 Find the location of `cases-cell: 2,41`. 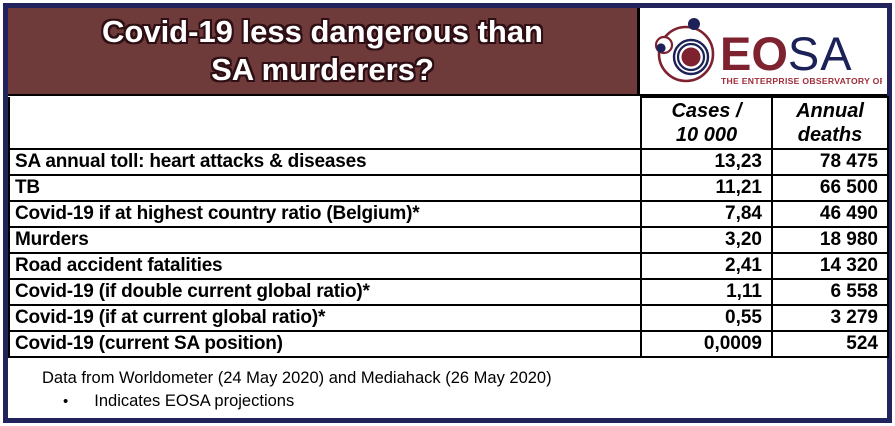

cases-cell: 2,41 is located at coordinates (706, 266).